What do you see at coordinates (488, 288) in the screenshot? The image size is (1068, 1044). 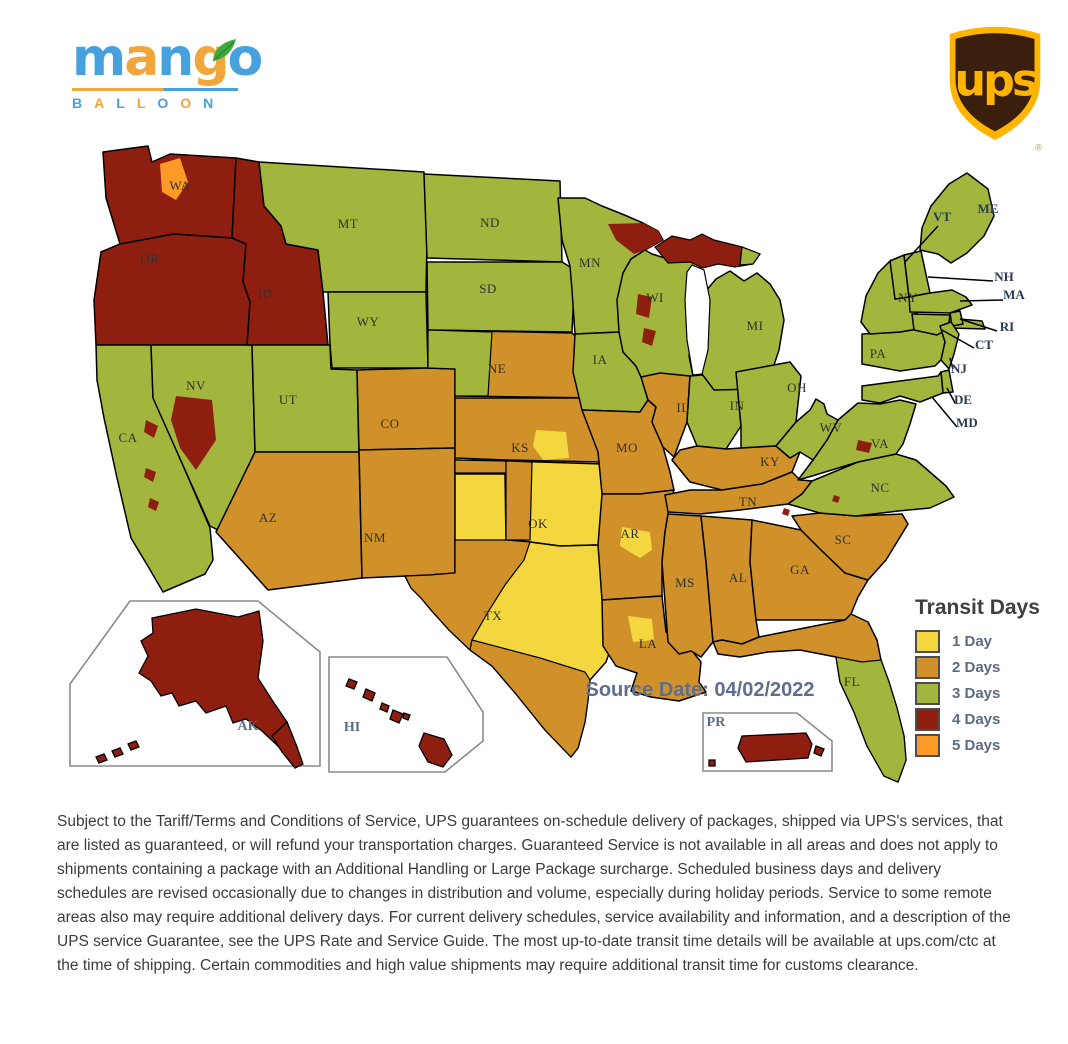 I see `state-label-SD: SD` at bounding box center [488, 288].